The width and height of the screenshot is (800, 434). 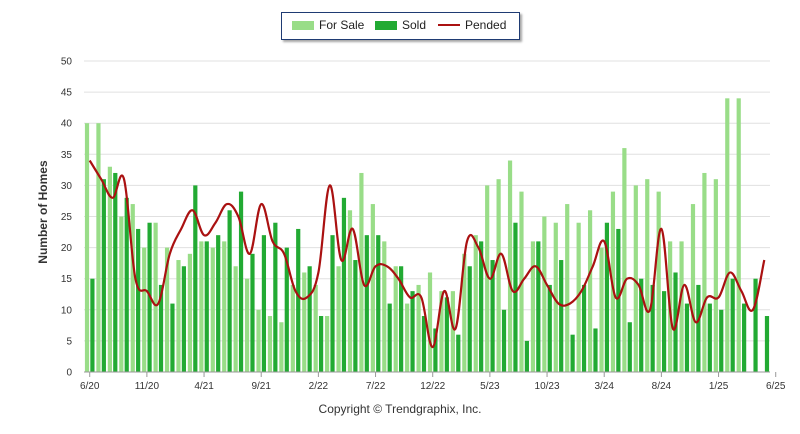 I want to click on for-sale-swatch, so click(x=303, y=25).